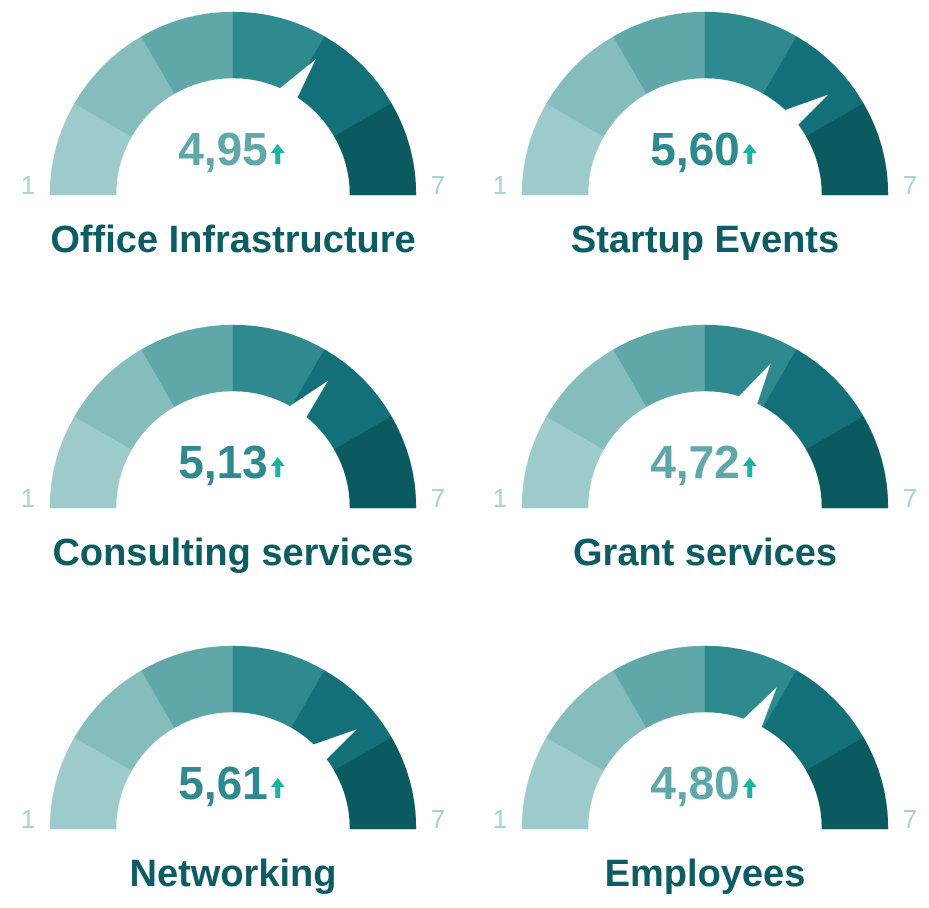 The image size is (929, 908). Describe the element at coordinates (223, 783) in the screenshot. I see `value-label: 5,61` at that location.